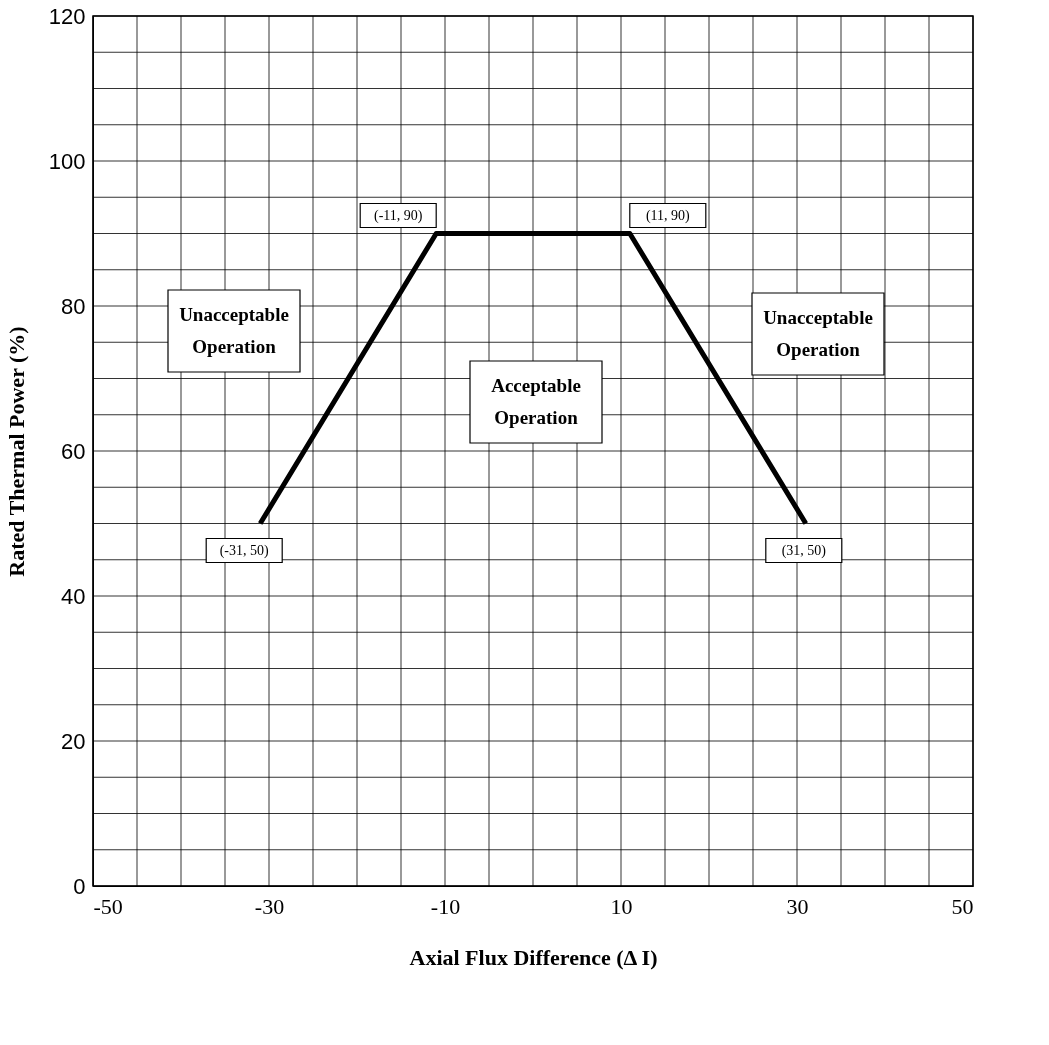 This screenshot has width=1049, height=1045. What do you see at coordinates (108, 906) in the screenshot?
I see `x-tick-label: -50` at bounding box center [108, 906].